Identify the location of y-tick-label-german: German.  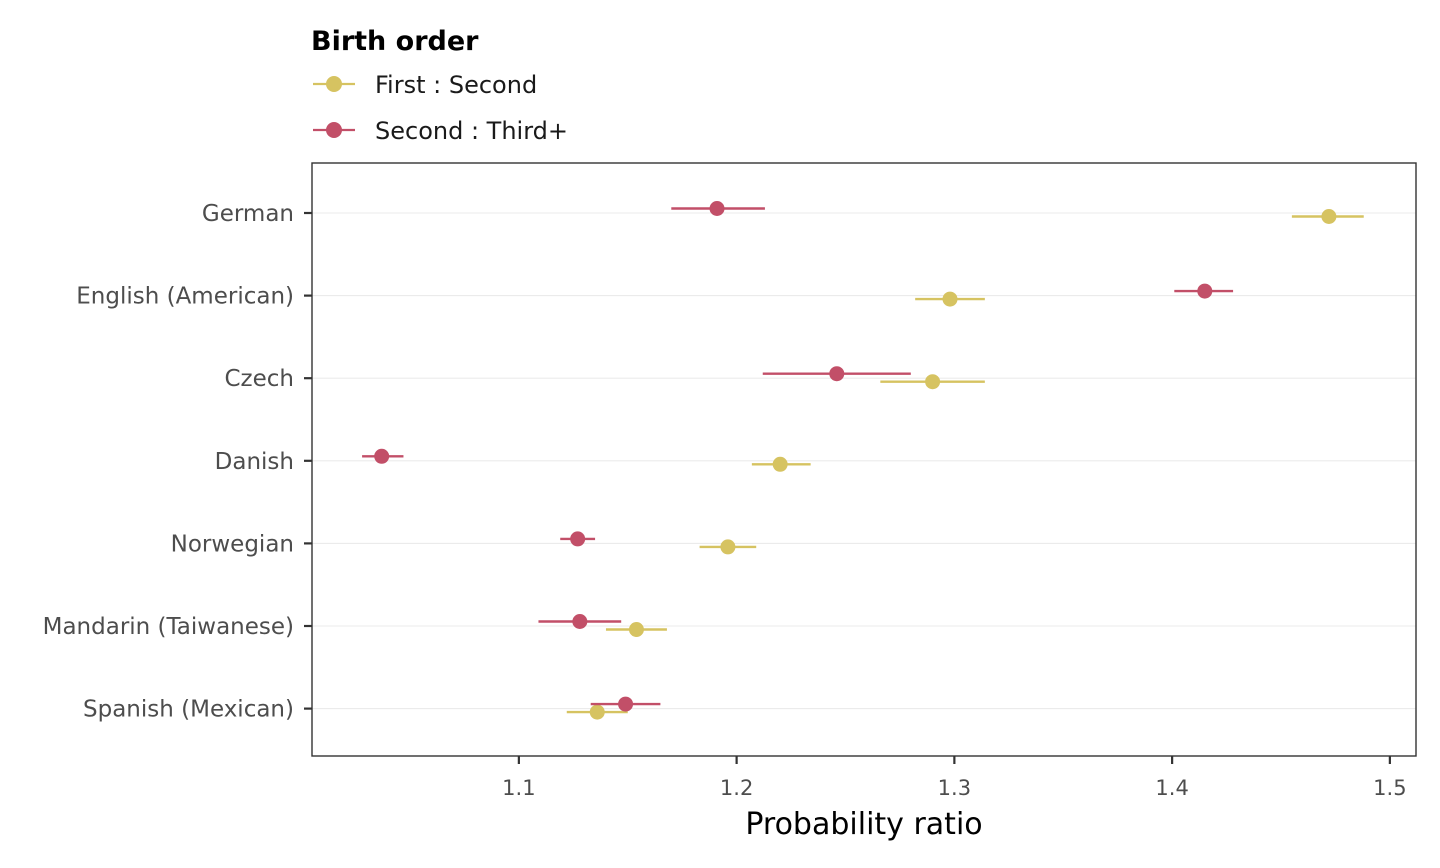
(248, 214).